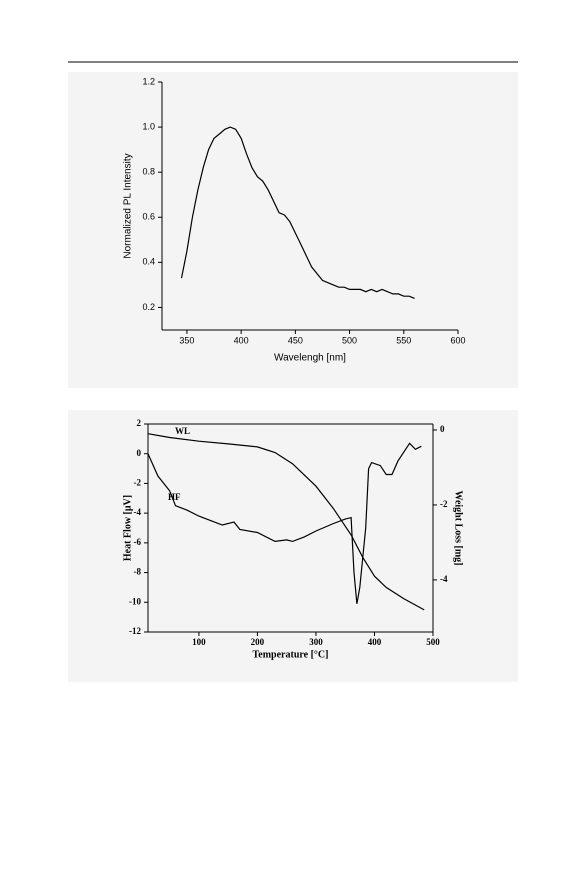 The width and height of the screenshot is (585, 888). What do you see at coordinates (139, 453) in the screenshot?
I see `y-tick-label: 0` at bounding box center [139, 453].